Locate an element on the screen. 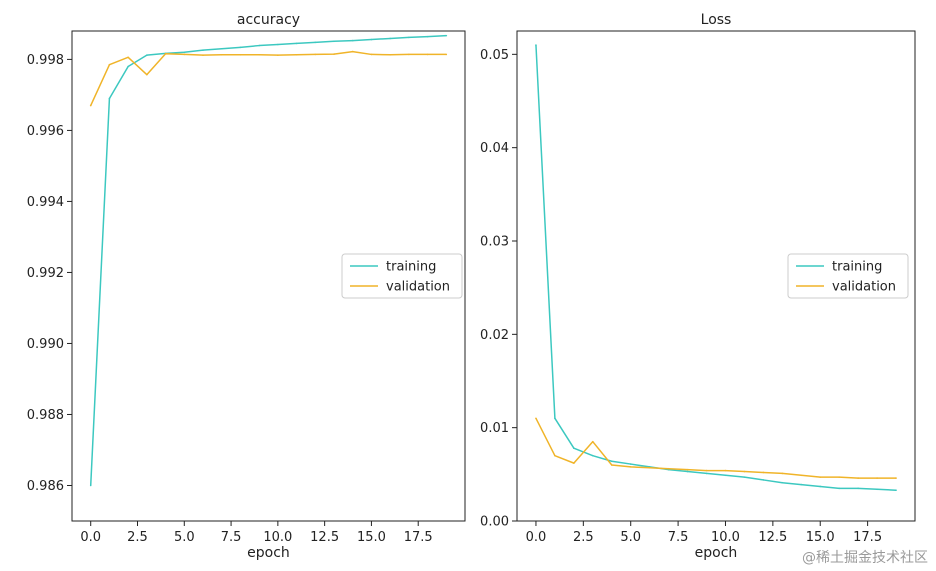 This screenshot has height=571, width=936. y-tick-label: 0.04 is located at coordinates (494, 148).